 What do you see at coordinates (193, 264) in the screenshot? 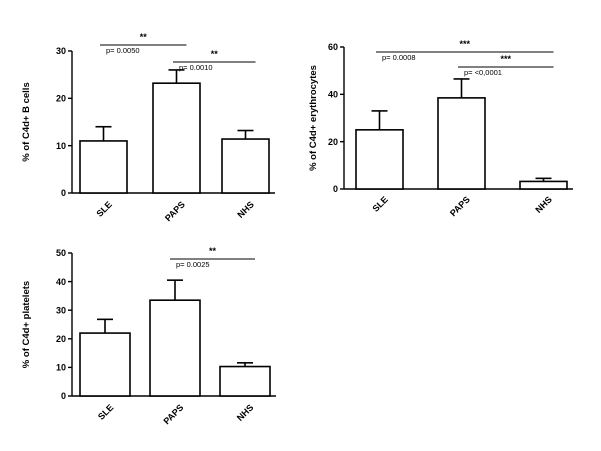
I see `p-value-label: p= 0.0025` at bounding box center [193, 264].